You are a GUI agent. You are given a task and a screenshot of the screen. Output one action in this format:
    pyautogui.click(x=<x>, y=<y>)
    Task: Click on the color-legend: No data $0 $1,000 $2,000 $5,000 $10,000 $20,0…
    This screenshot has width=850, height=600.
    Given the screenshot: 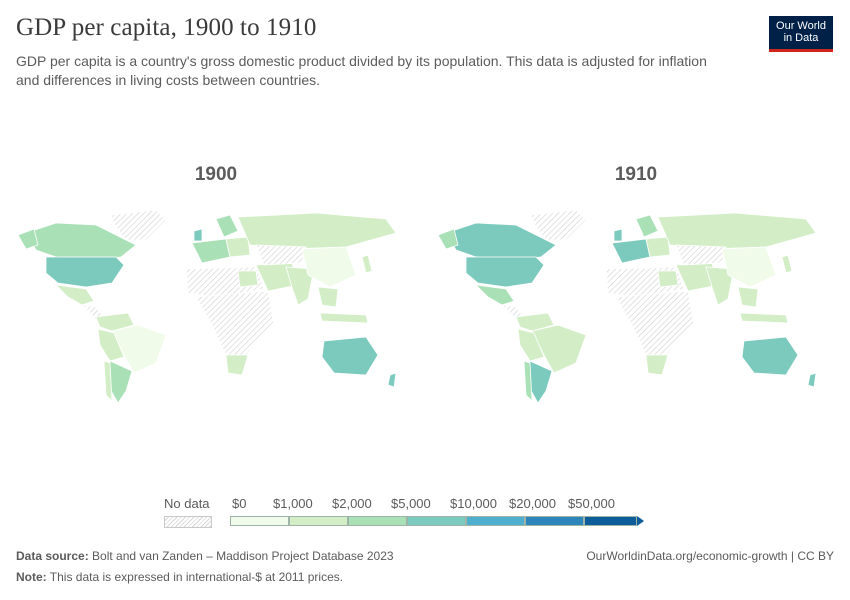 What is the action you would take?
    pyautogui.click(x=420, y=516)
    